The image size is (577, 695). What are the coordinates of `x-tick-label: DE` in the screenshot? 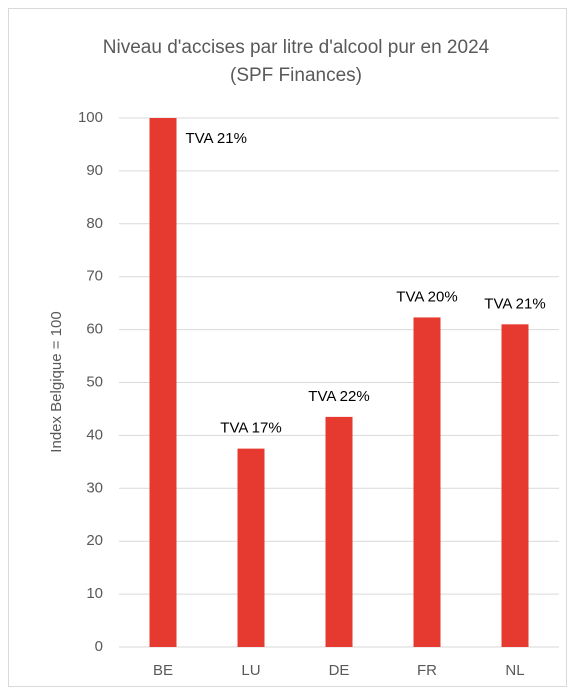 It's located at (339, 670).